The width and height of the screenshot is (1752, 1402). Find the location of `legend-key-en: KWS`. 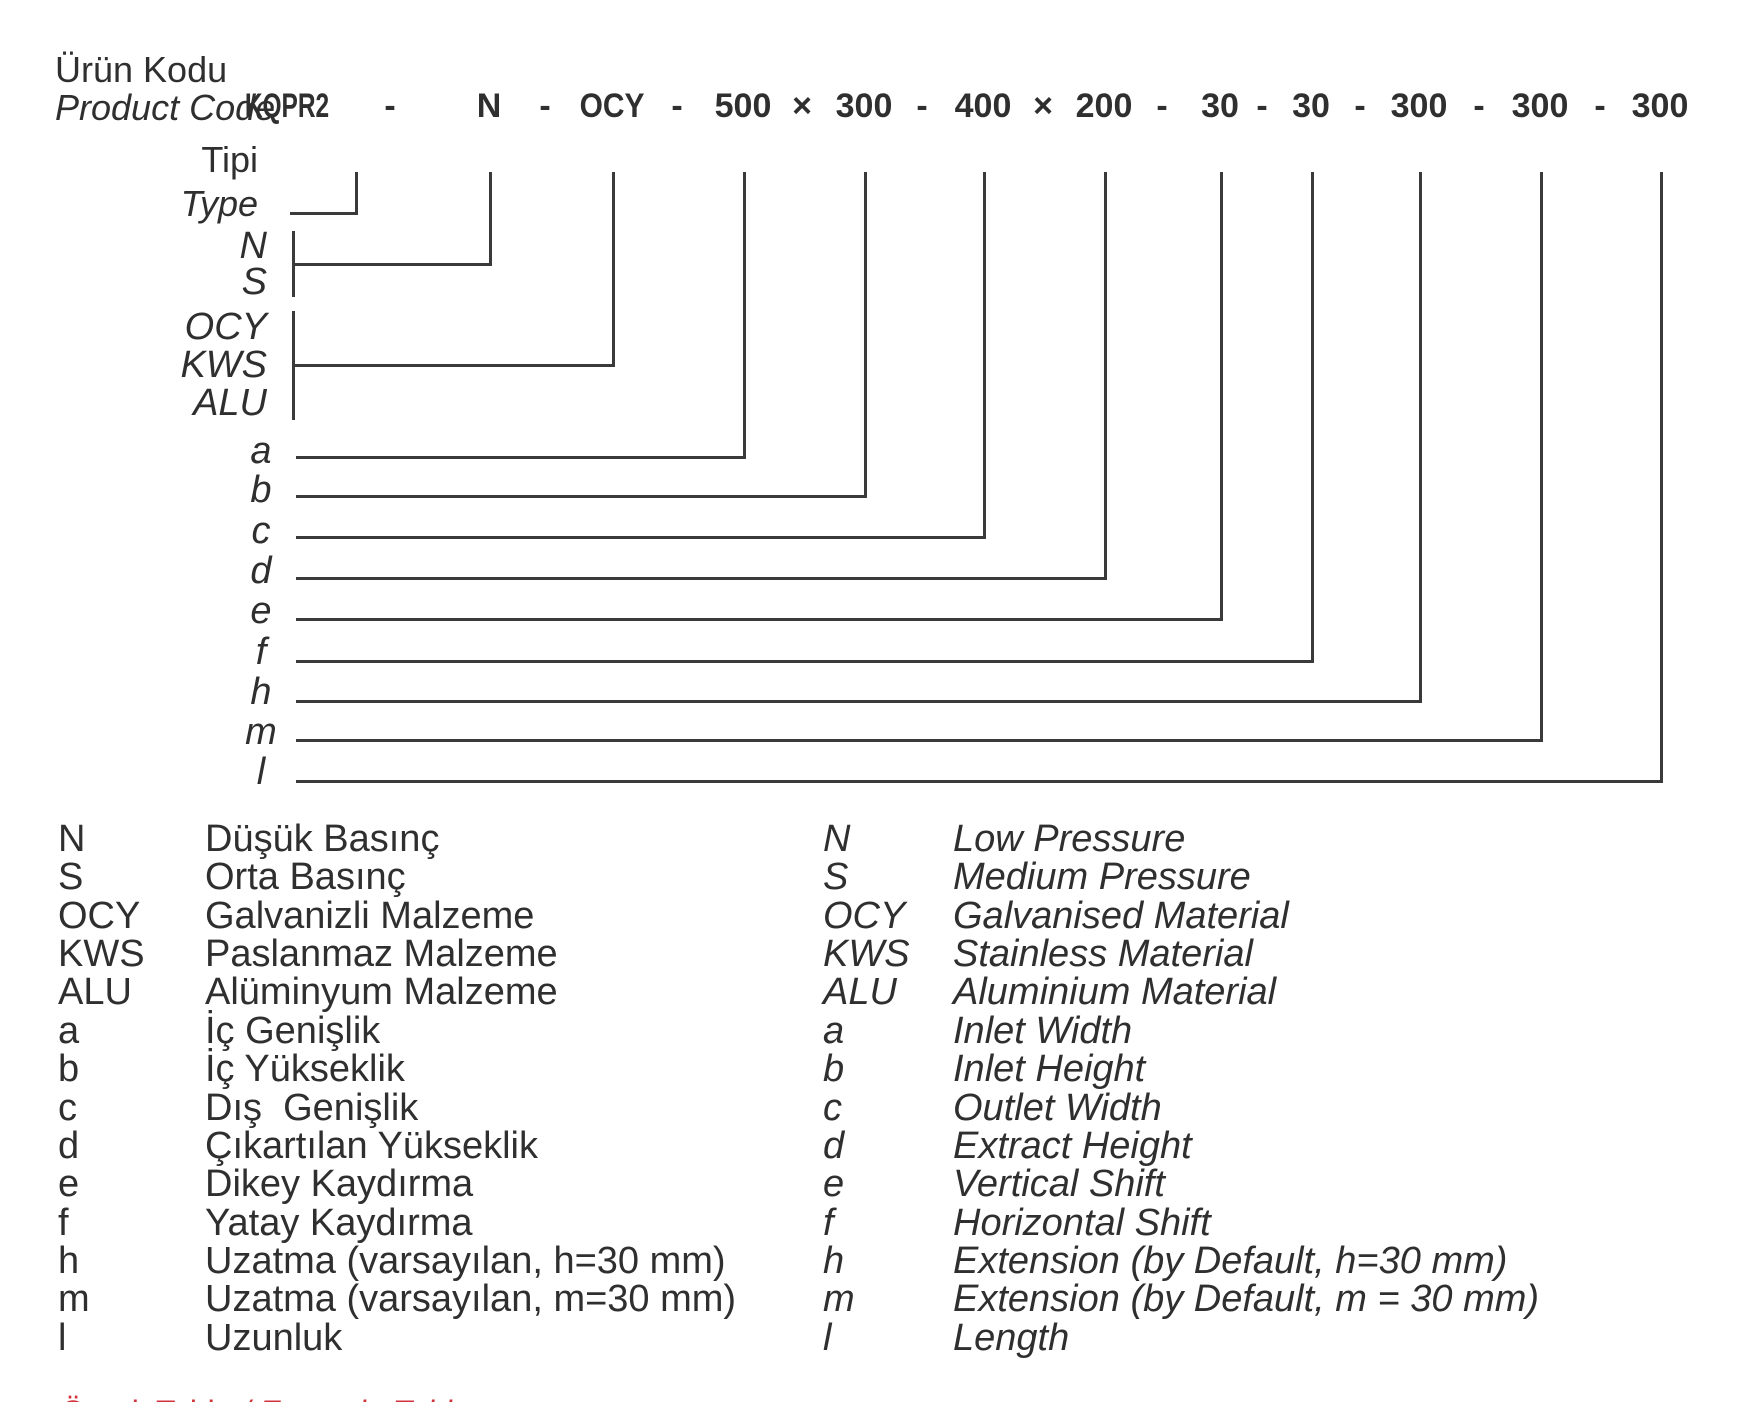

legend-key-en: KWS is located at coordinates (866, 954).